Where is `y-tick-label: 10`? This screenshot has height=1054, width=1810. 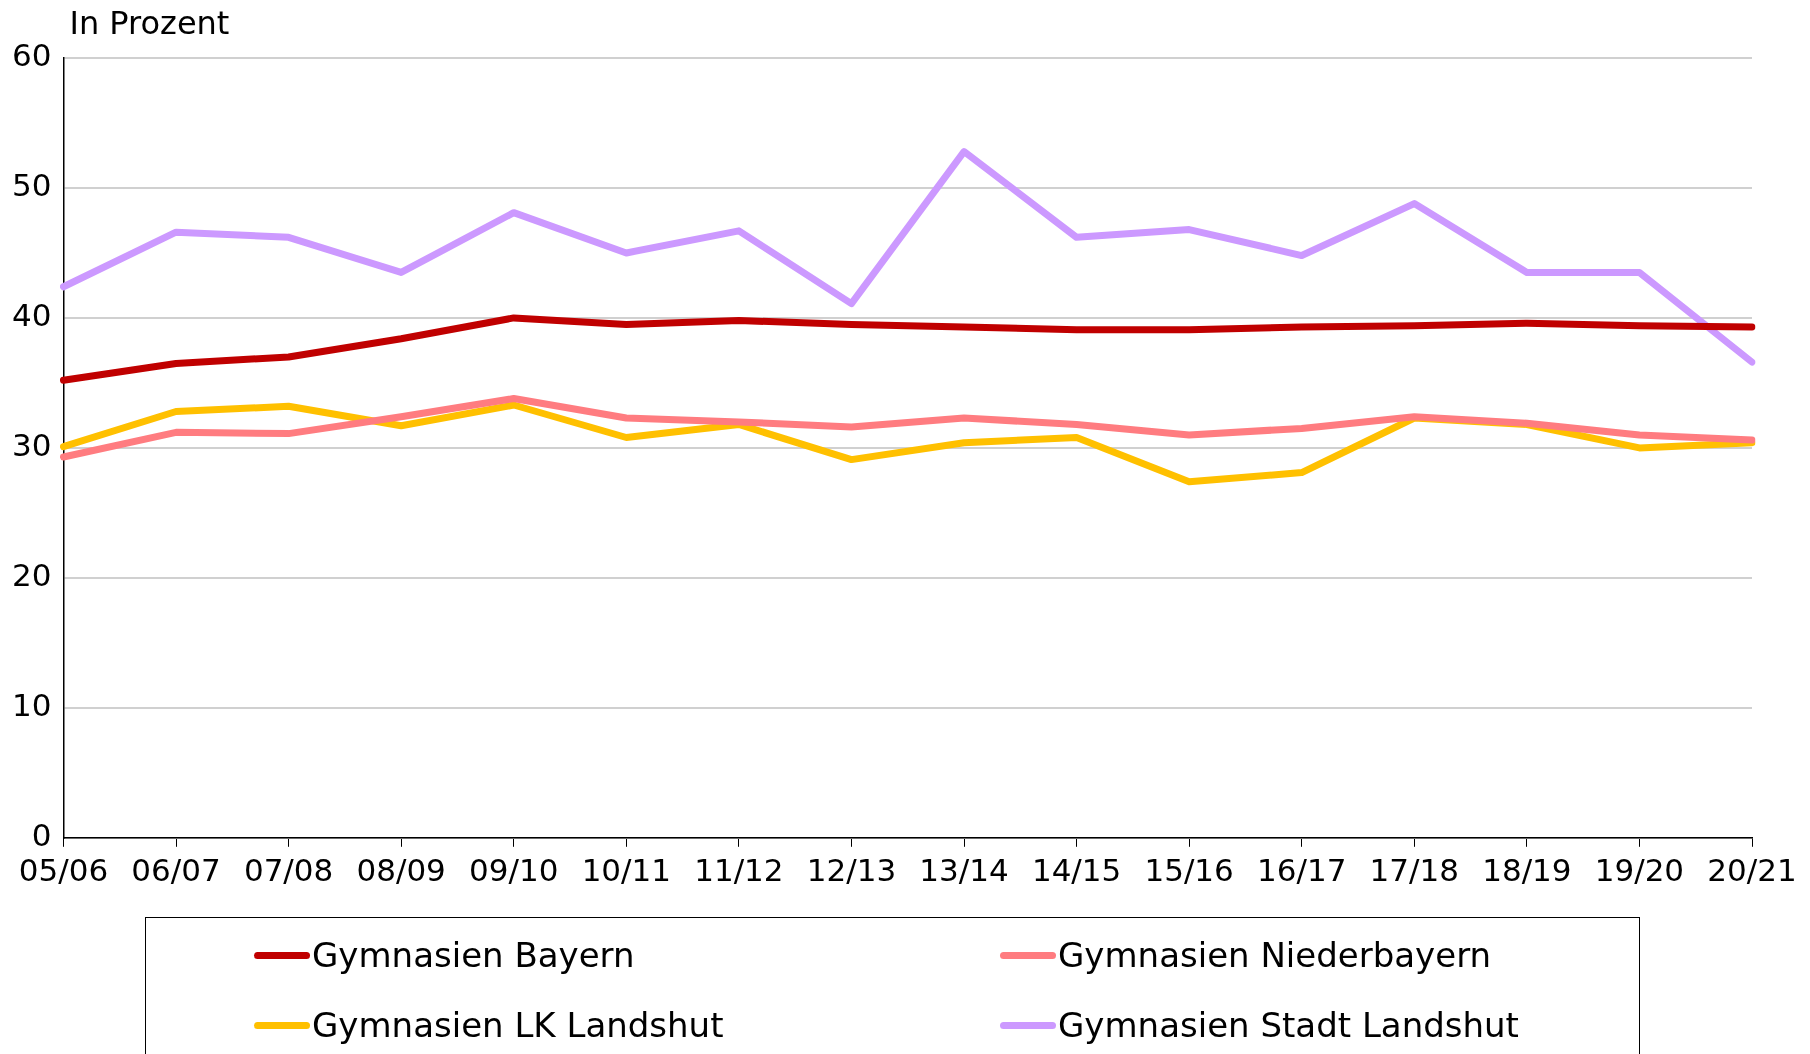
y-tick-label: 10 is located at coordinates (31, 704).